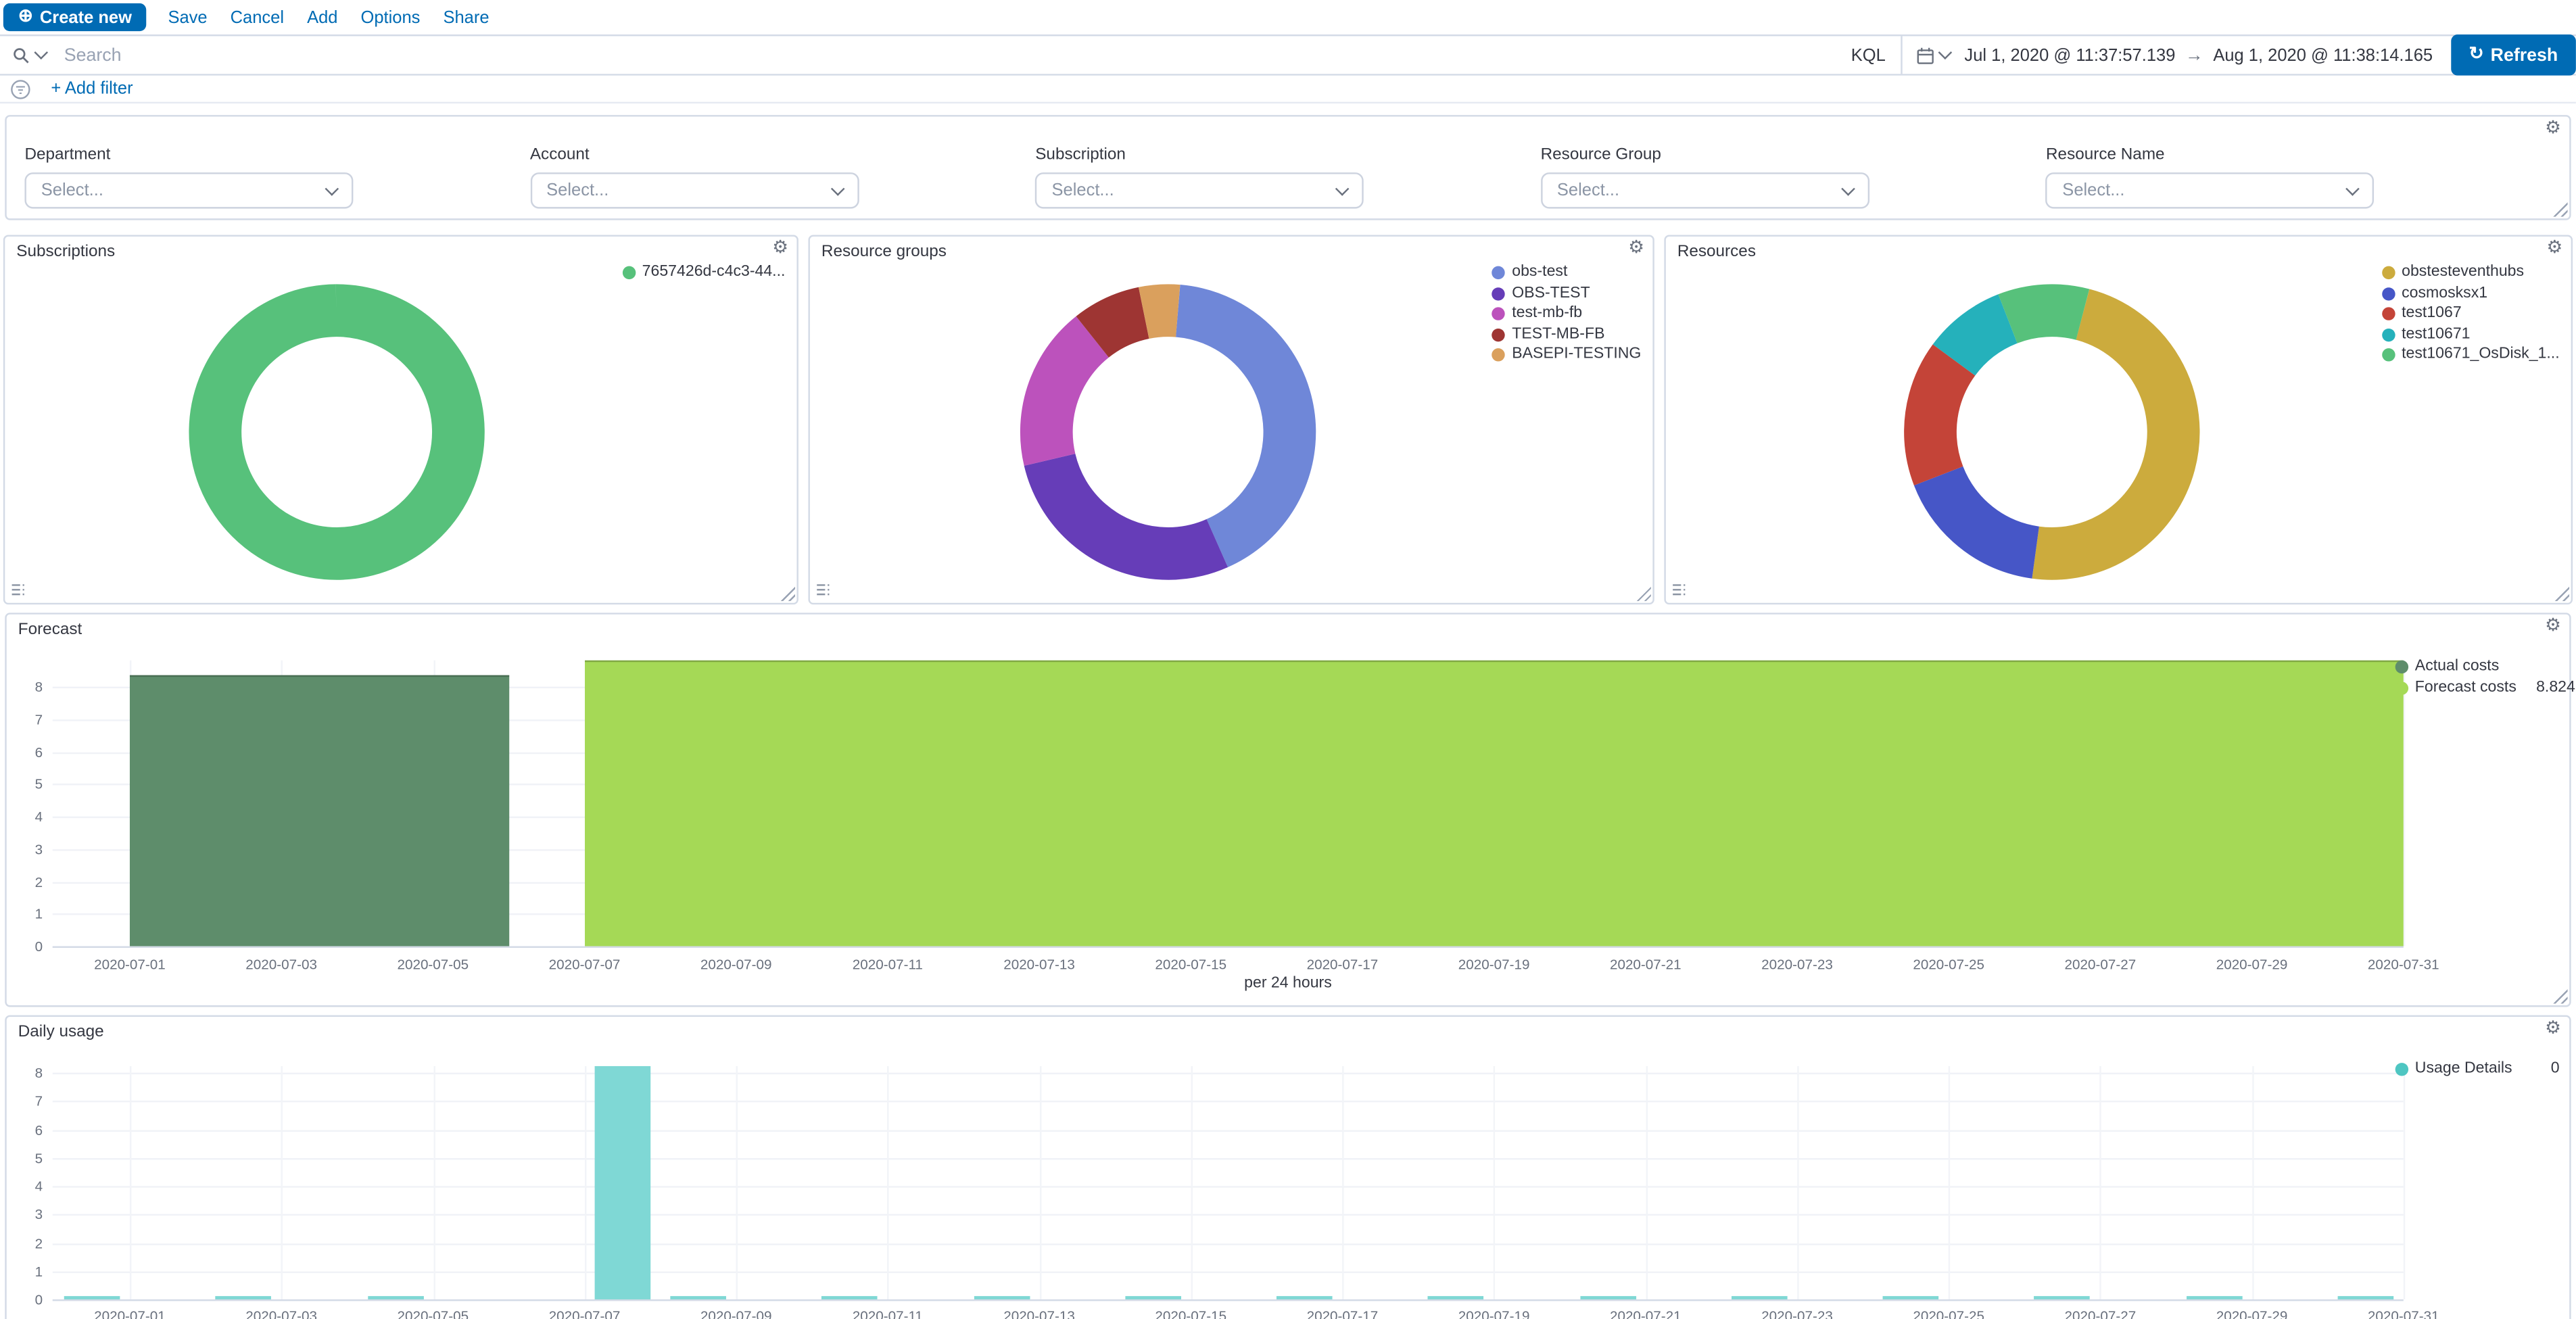 This screenshot has width=2576, height=1319. I want to click on y-axis-label: 1, so click(38, 1271).